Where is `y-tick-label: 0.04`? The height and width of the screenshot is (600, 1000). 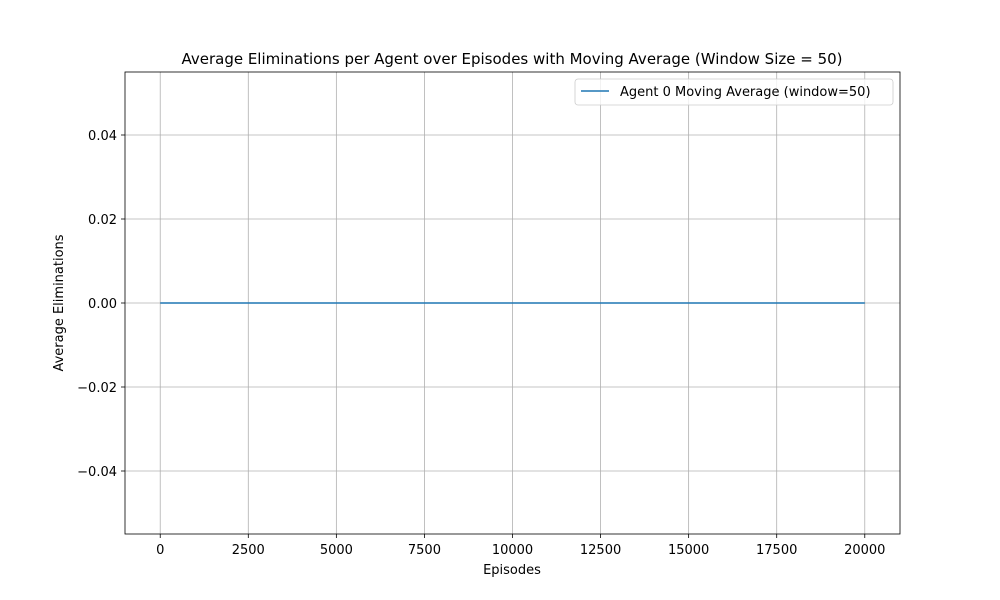 y-tick-label: 0.04 is located at coordinates (102, 136).